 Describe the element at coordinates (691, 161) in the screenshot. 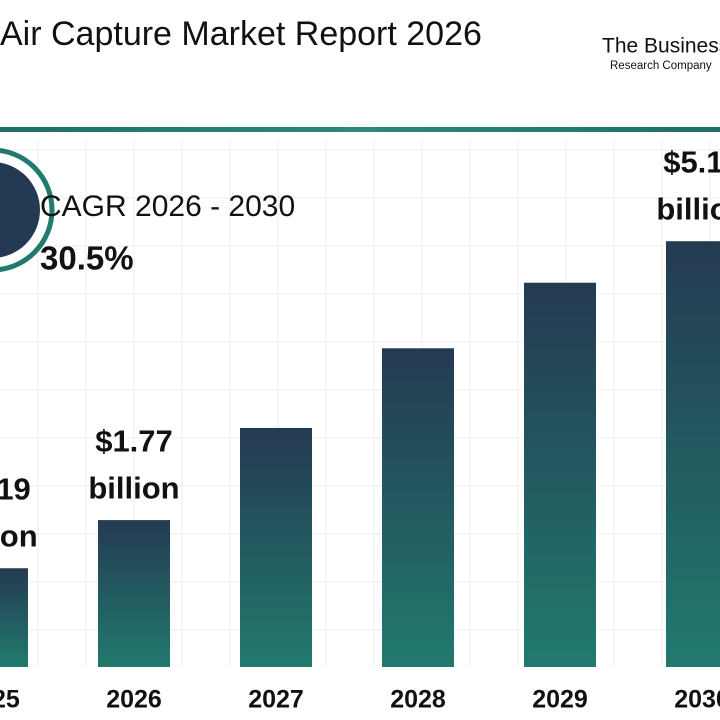

I see `value-label: $5.13` at that location.